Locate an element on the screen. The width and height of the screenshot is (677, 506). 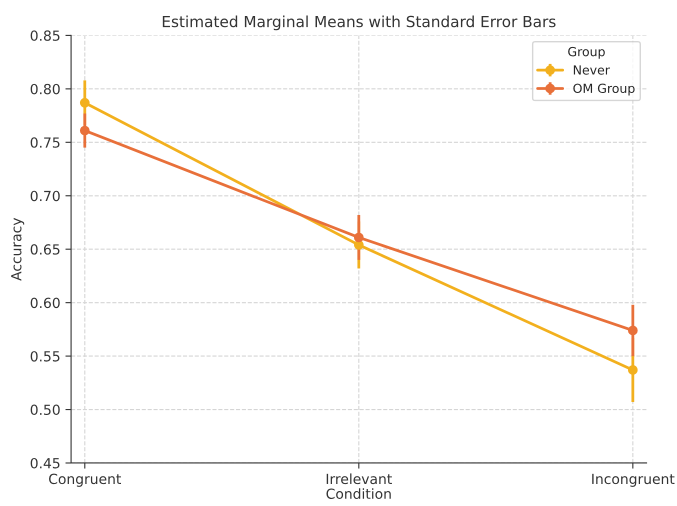
x-tick-label: Incongruent is located at coordinates (633, 480).